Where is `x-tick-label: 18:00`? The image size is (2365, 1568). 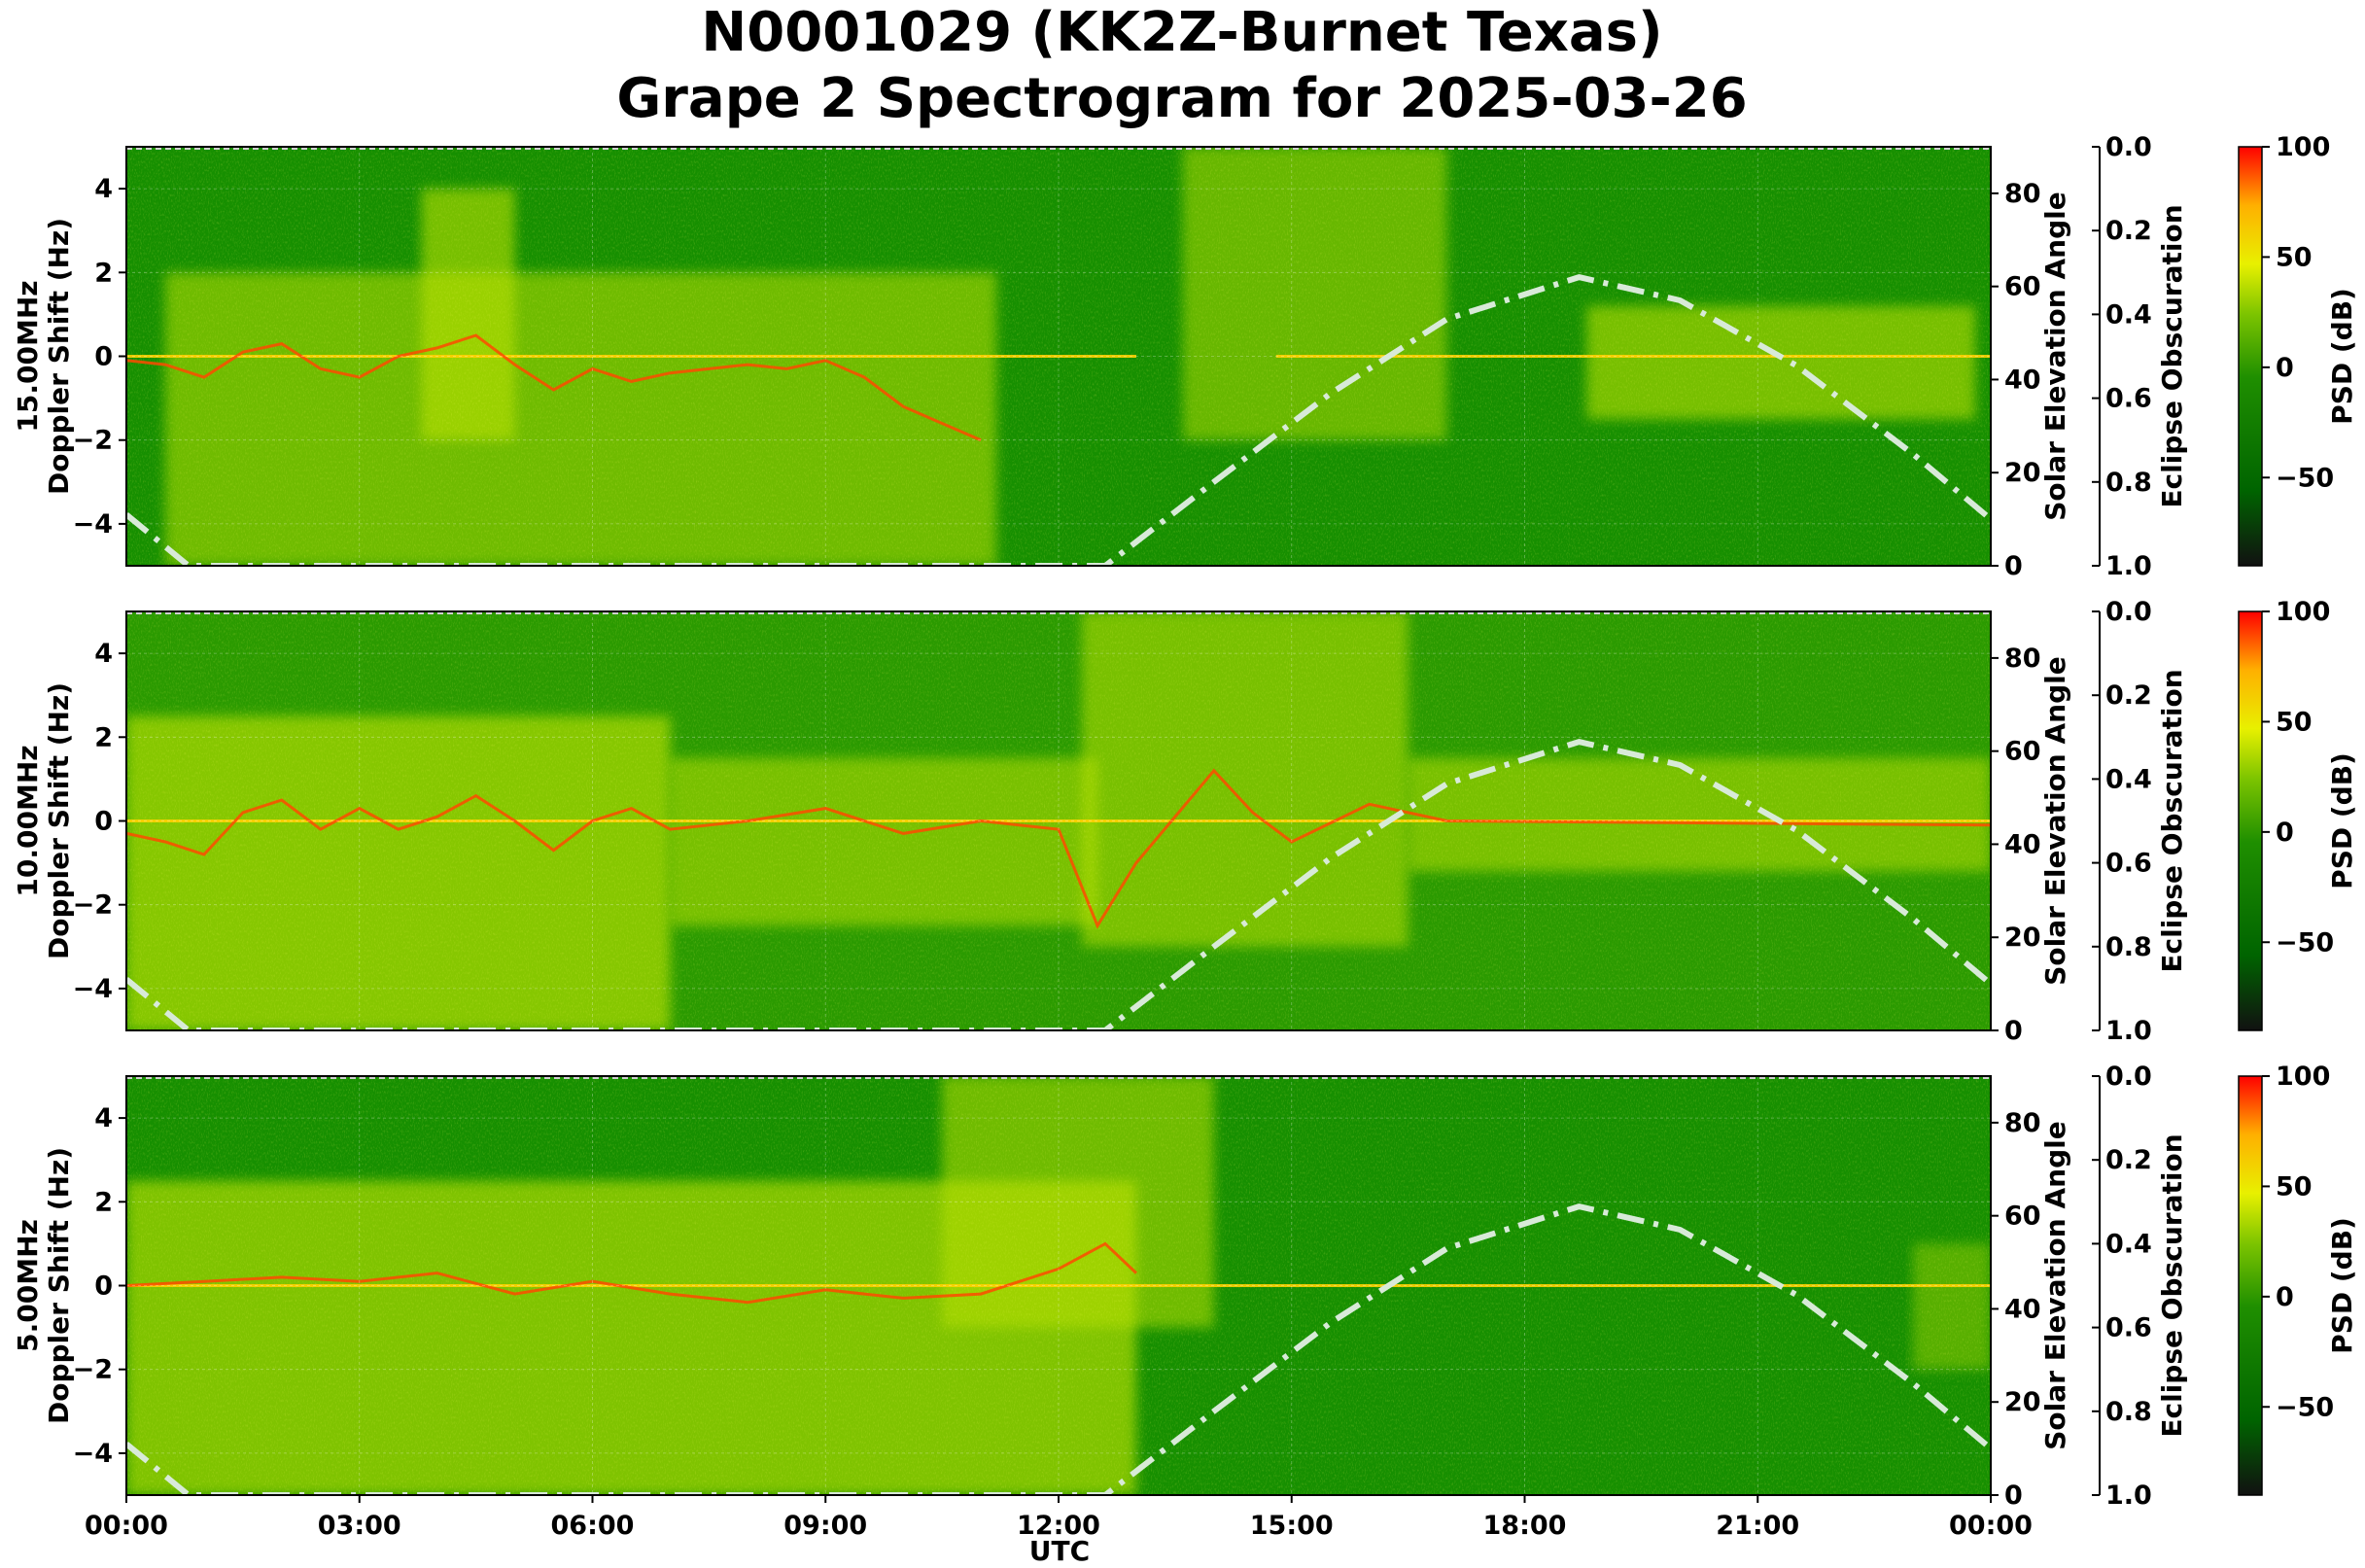 x-tick-label: 18:00 is located at coordinates (1525, 1526).